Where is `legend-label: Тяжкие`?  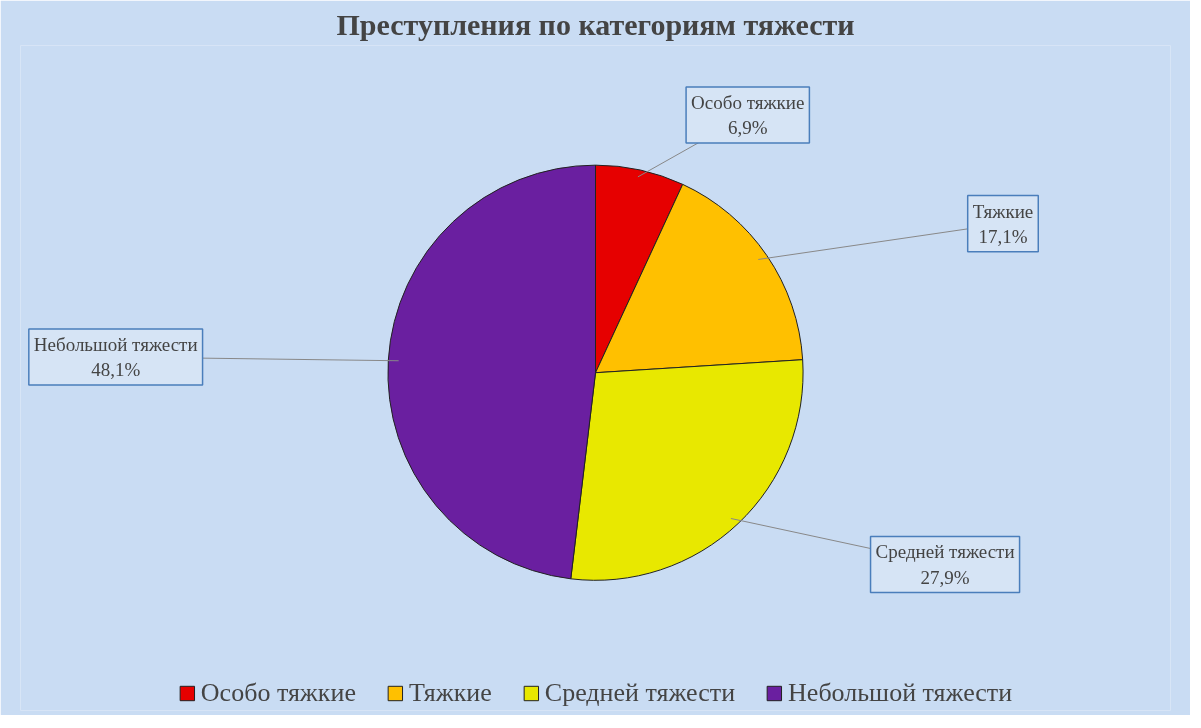 legend-label: Тяжкие is located at coordinates (450, 693).